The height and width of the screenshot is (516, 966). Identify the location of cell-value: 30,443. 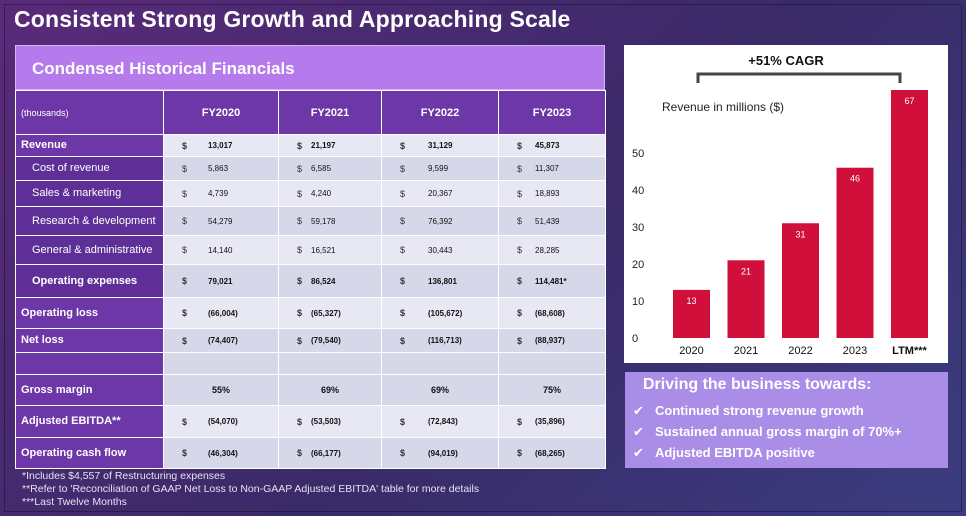
(440, 250).